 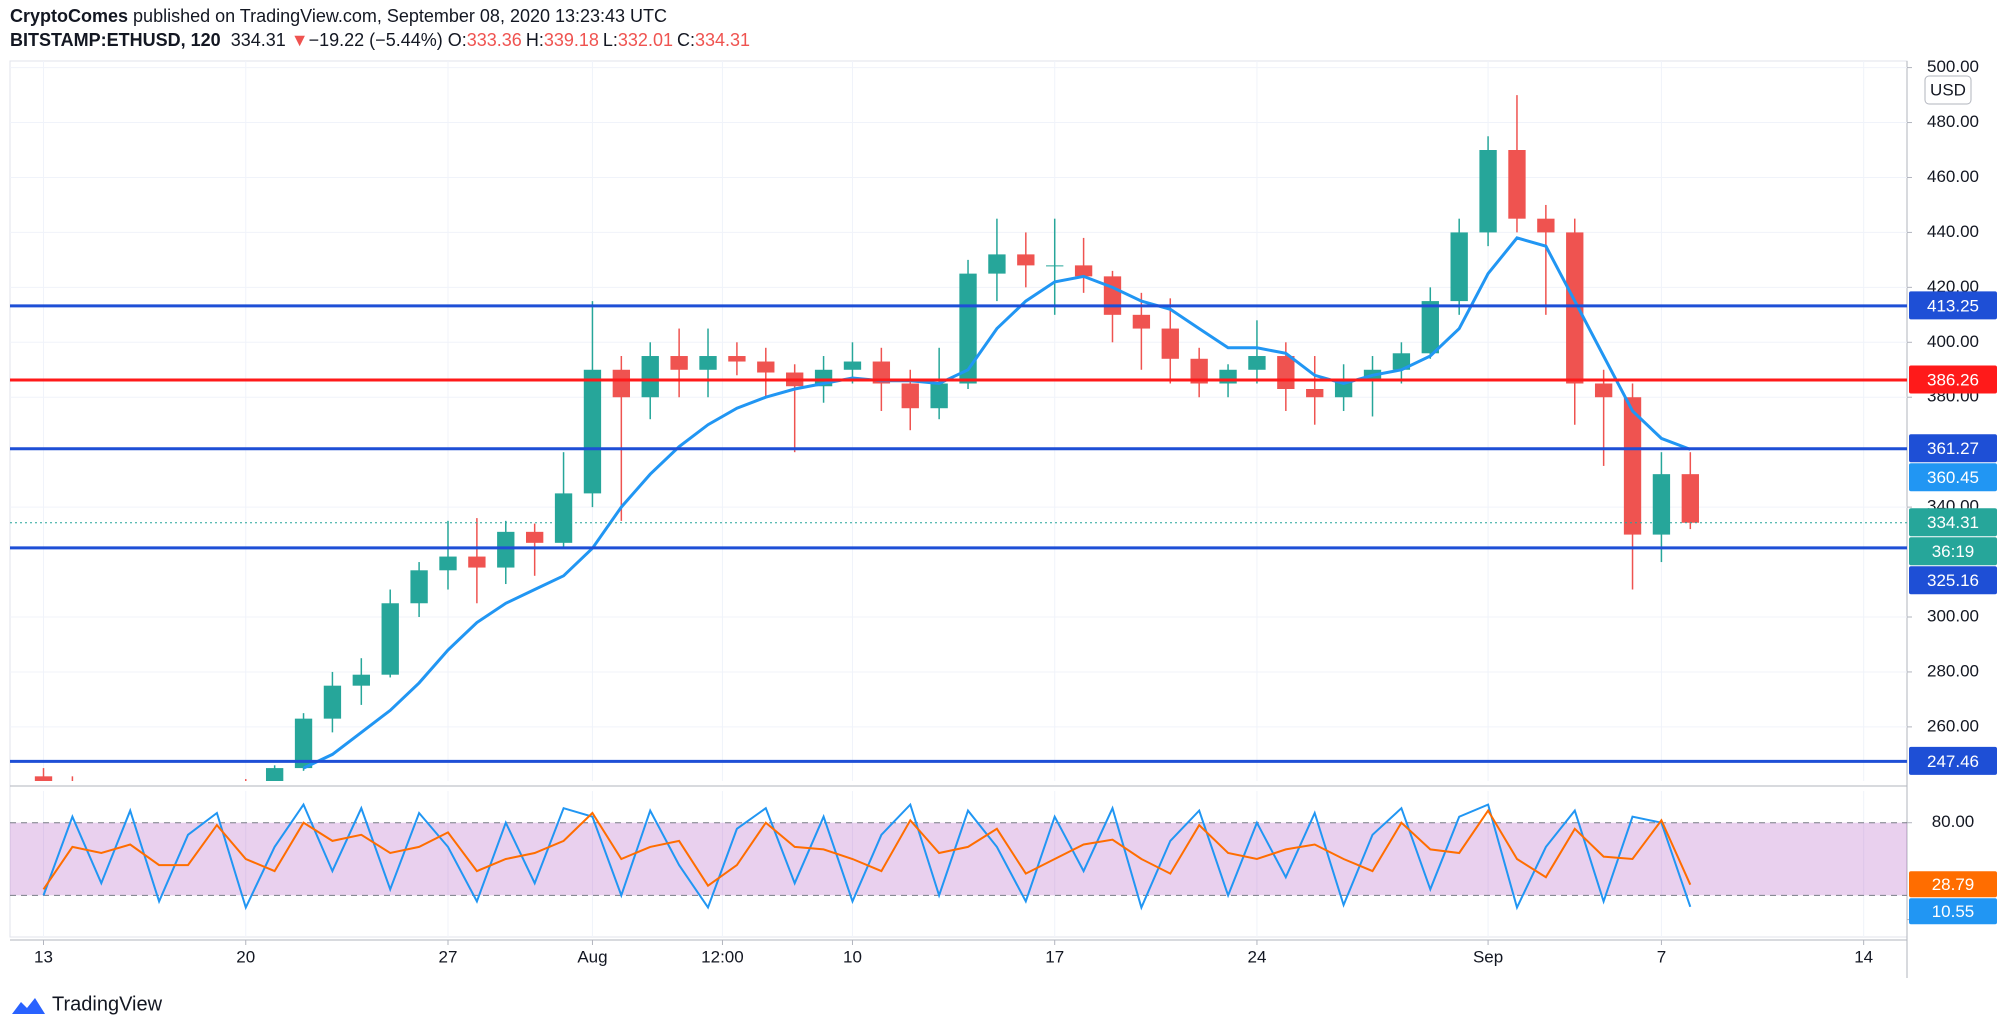 What do you see at coordinates (1953, 231) in the screenshot?
I see `y-tick-label: 440.00` at bounding box center [1953, 231].